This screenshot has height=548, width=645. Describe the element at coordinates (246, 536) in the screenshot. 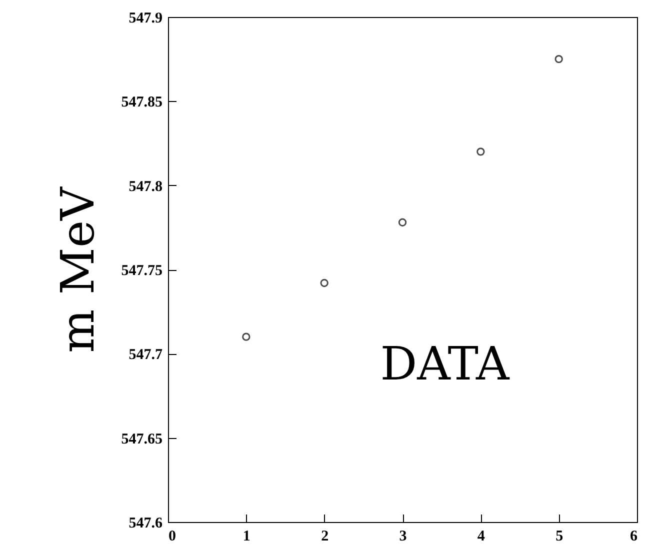

I see `x-tick-label: 1` at that location.